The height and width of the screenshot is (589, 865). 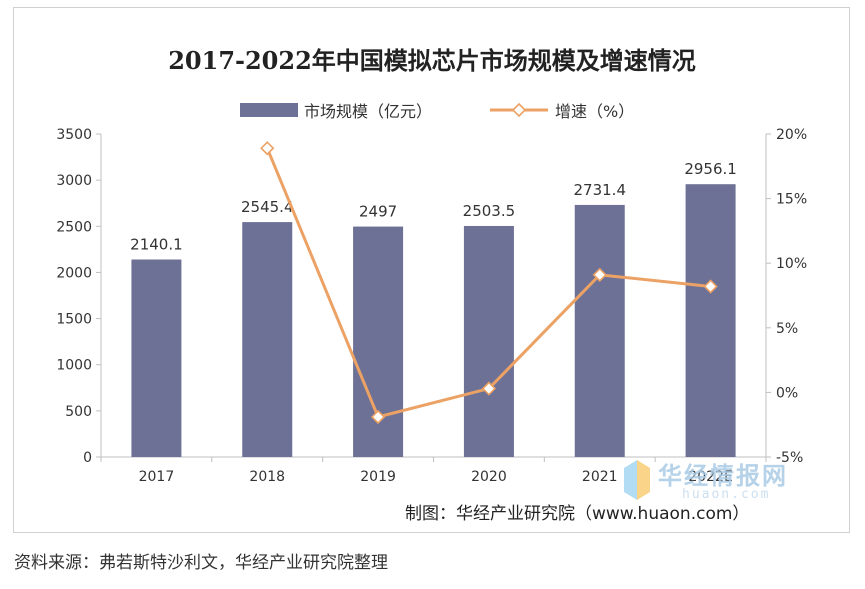 What do you see at coordinates (74, 181) in the screenshot?
I see `y-left-tick-label: 3000` at bounding box center [74, 181].